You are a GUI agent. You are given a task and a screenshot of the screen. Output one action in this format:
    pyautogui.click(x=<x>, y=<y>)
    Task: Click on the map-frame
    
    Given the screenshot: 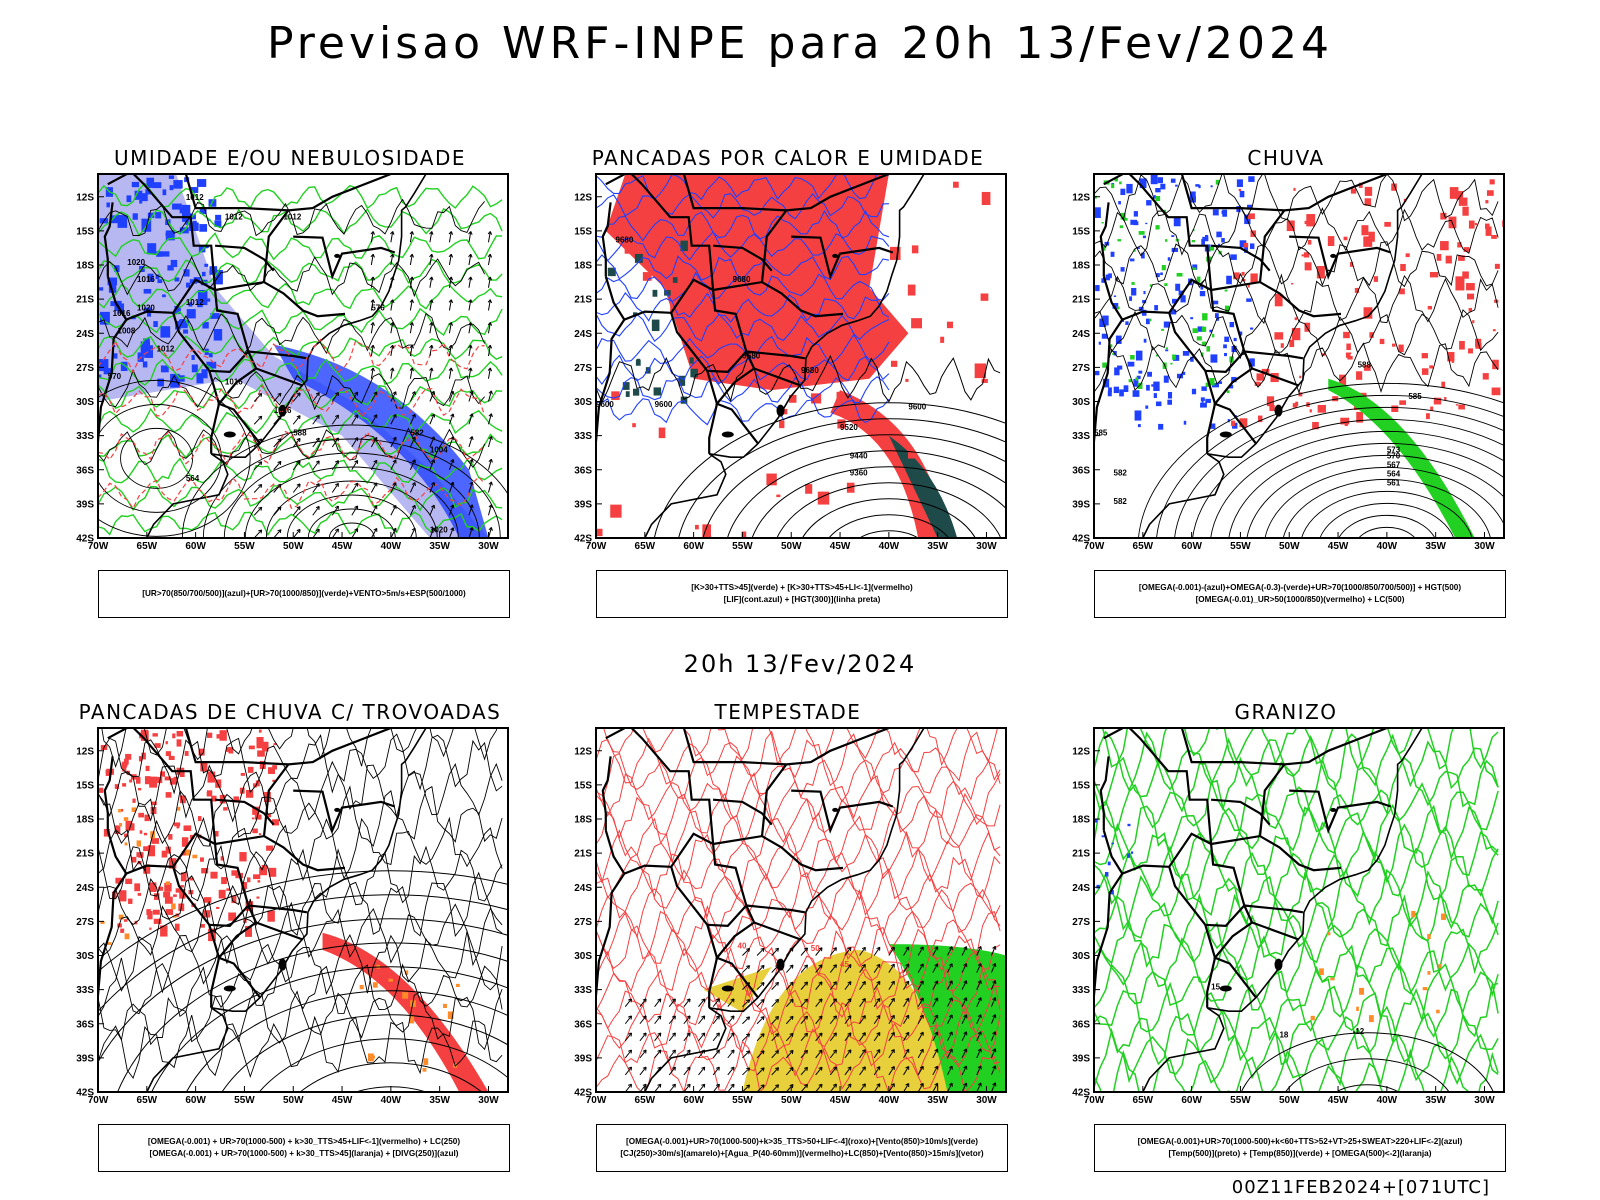 What is the action you would take?
    pyautogui.click(x=801, y=356)
    